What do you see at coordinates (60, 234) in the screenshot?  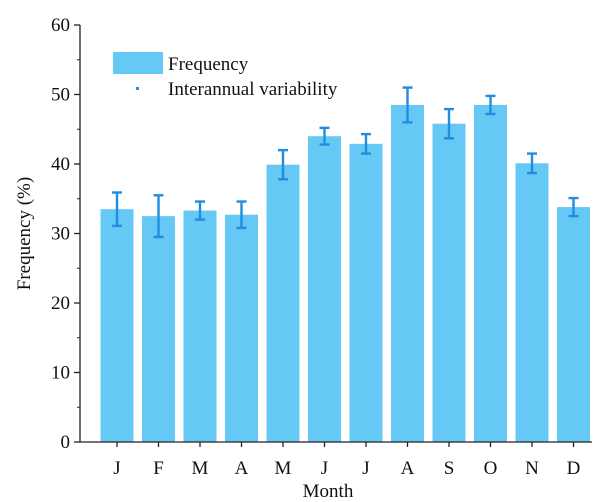 I see `y-tick-label: 30` at bounding box center [60, 234].